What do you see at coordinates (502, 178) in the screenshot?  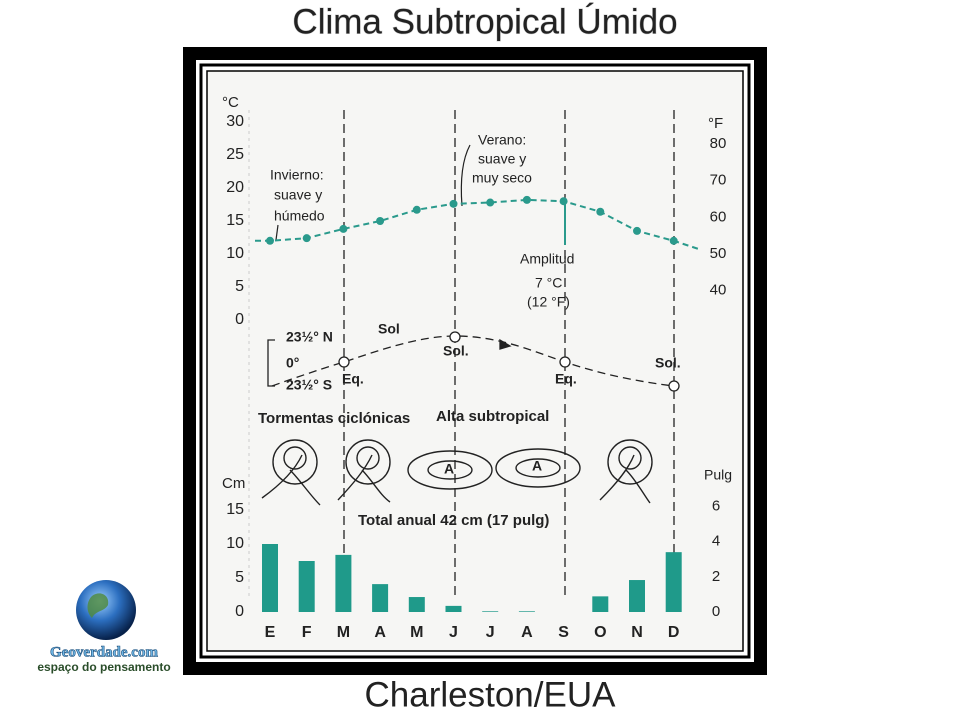 I see `annotation: muy seco` at bounding box center [502, 178].